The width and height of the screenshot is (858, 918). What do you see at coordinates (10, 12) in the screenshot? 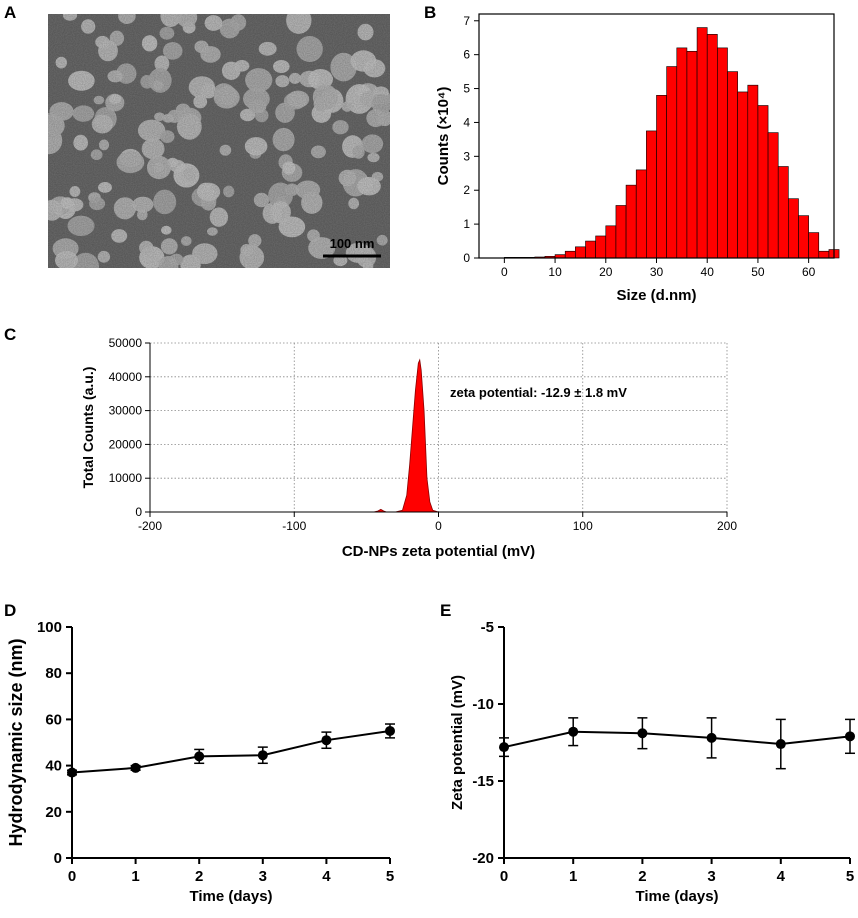
I see `panel-label-a: A` at bounding box center [10, 12].